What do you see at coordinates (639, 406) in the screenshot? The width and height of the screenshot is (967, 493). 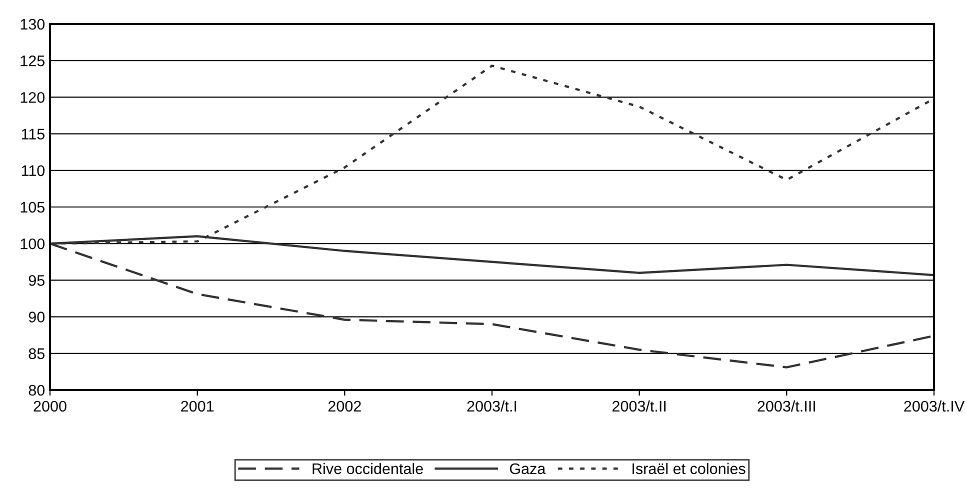 I see `x-tick-label: 2003/t.II` at bounding box center [639, 406].